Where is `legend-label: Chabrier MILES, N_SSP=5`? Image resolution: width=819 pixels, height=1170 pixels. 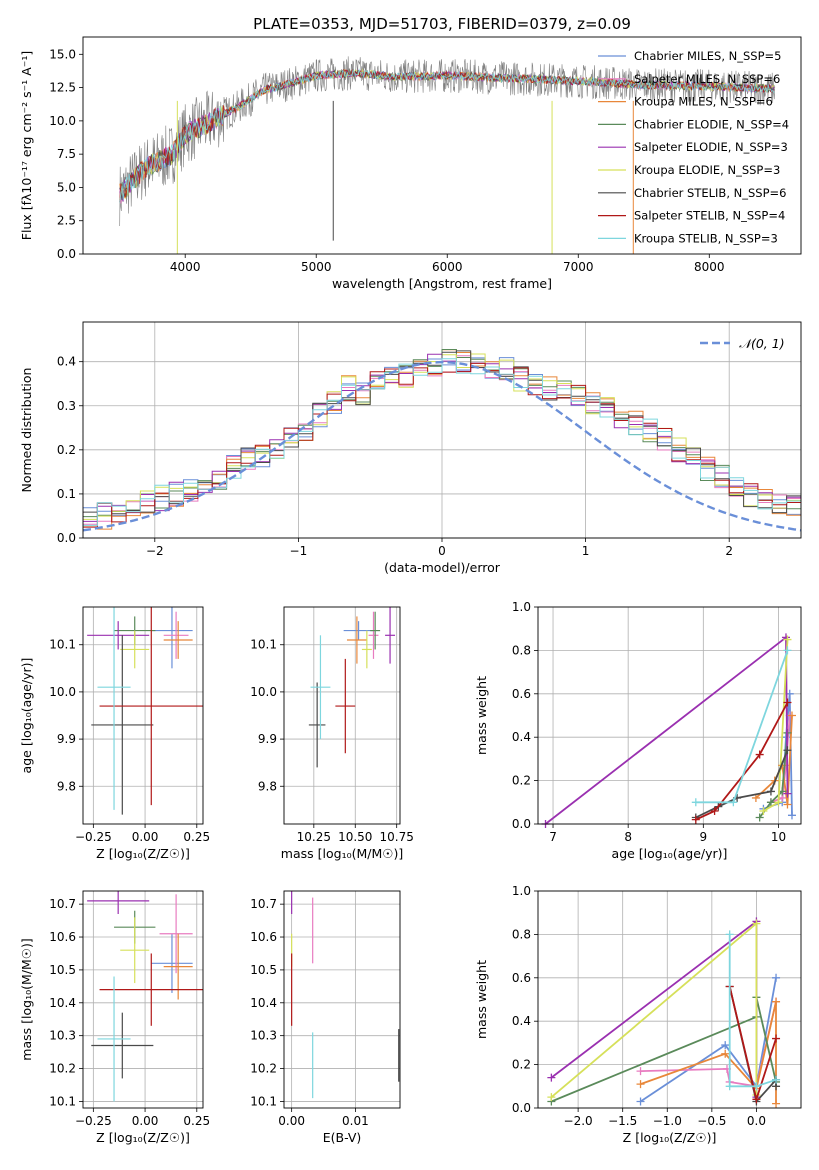
legend-label: Chabrier MILES, N_SSP=5 is located at coordinates (707, 56).